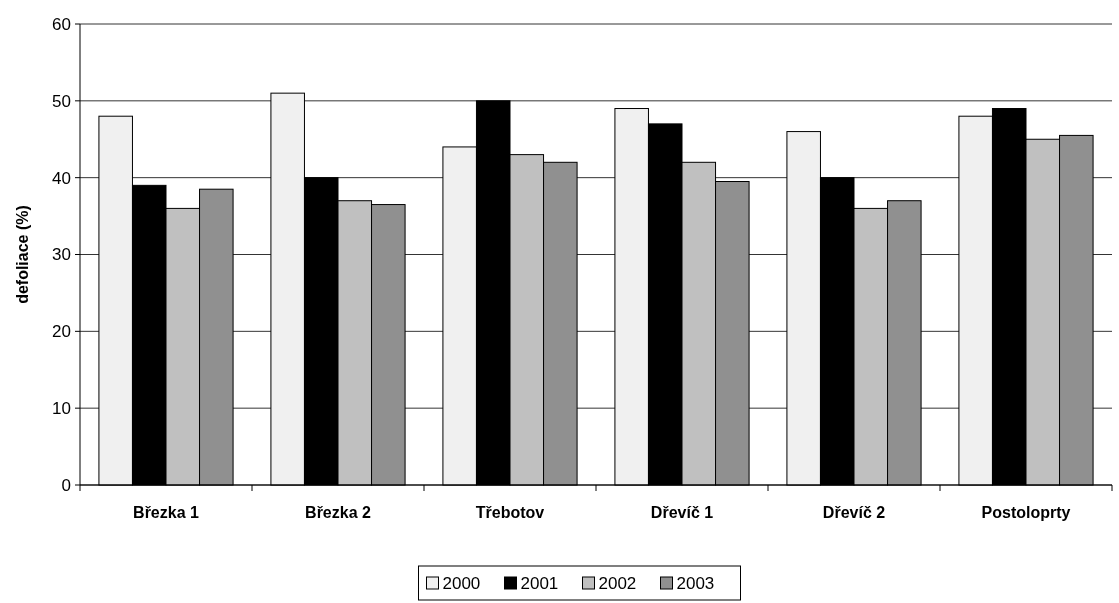 This screenshot has width=1119, height=603. Describe the element at coordinates (61, 409) in the screenshot. I see `y-tick-label: 10` at that location.